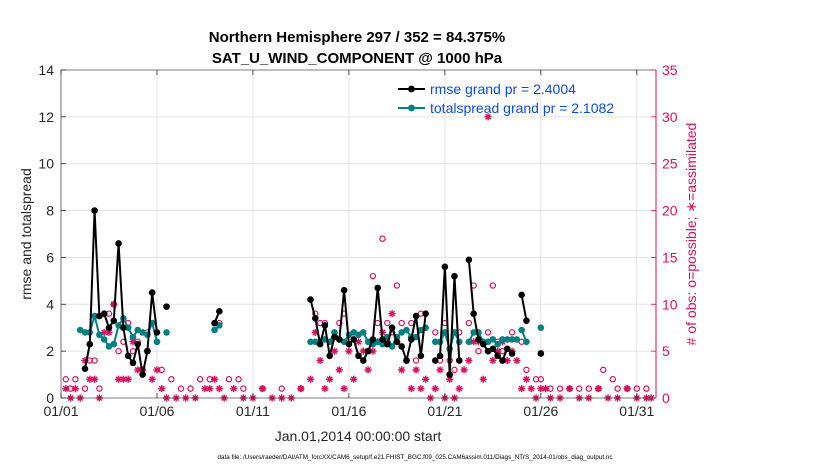 Image resolution: width=830 pixels, height=470 pixels. Describe the element at coordinates (670, 164) in the screenshot. I see `y-right-tick-label: 25` at that location.